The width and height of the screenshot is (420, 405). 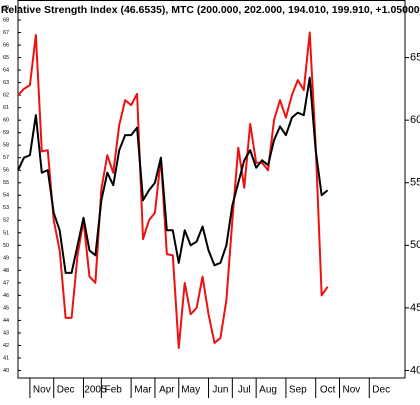 I want to click on y-tick-label: 63, so click(x=6, y=83).